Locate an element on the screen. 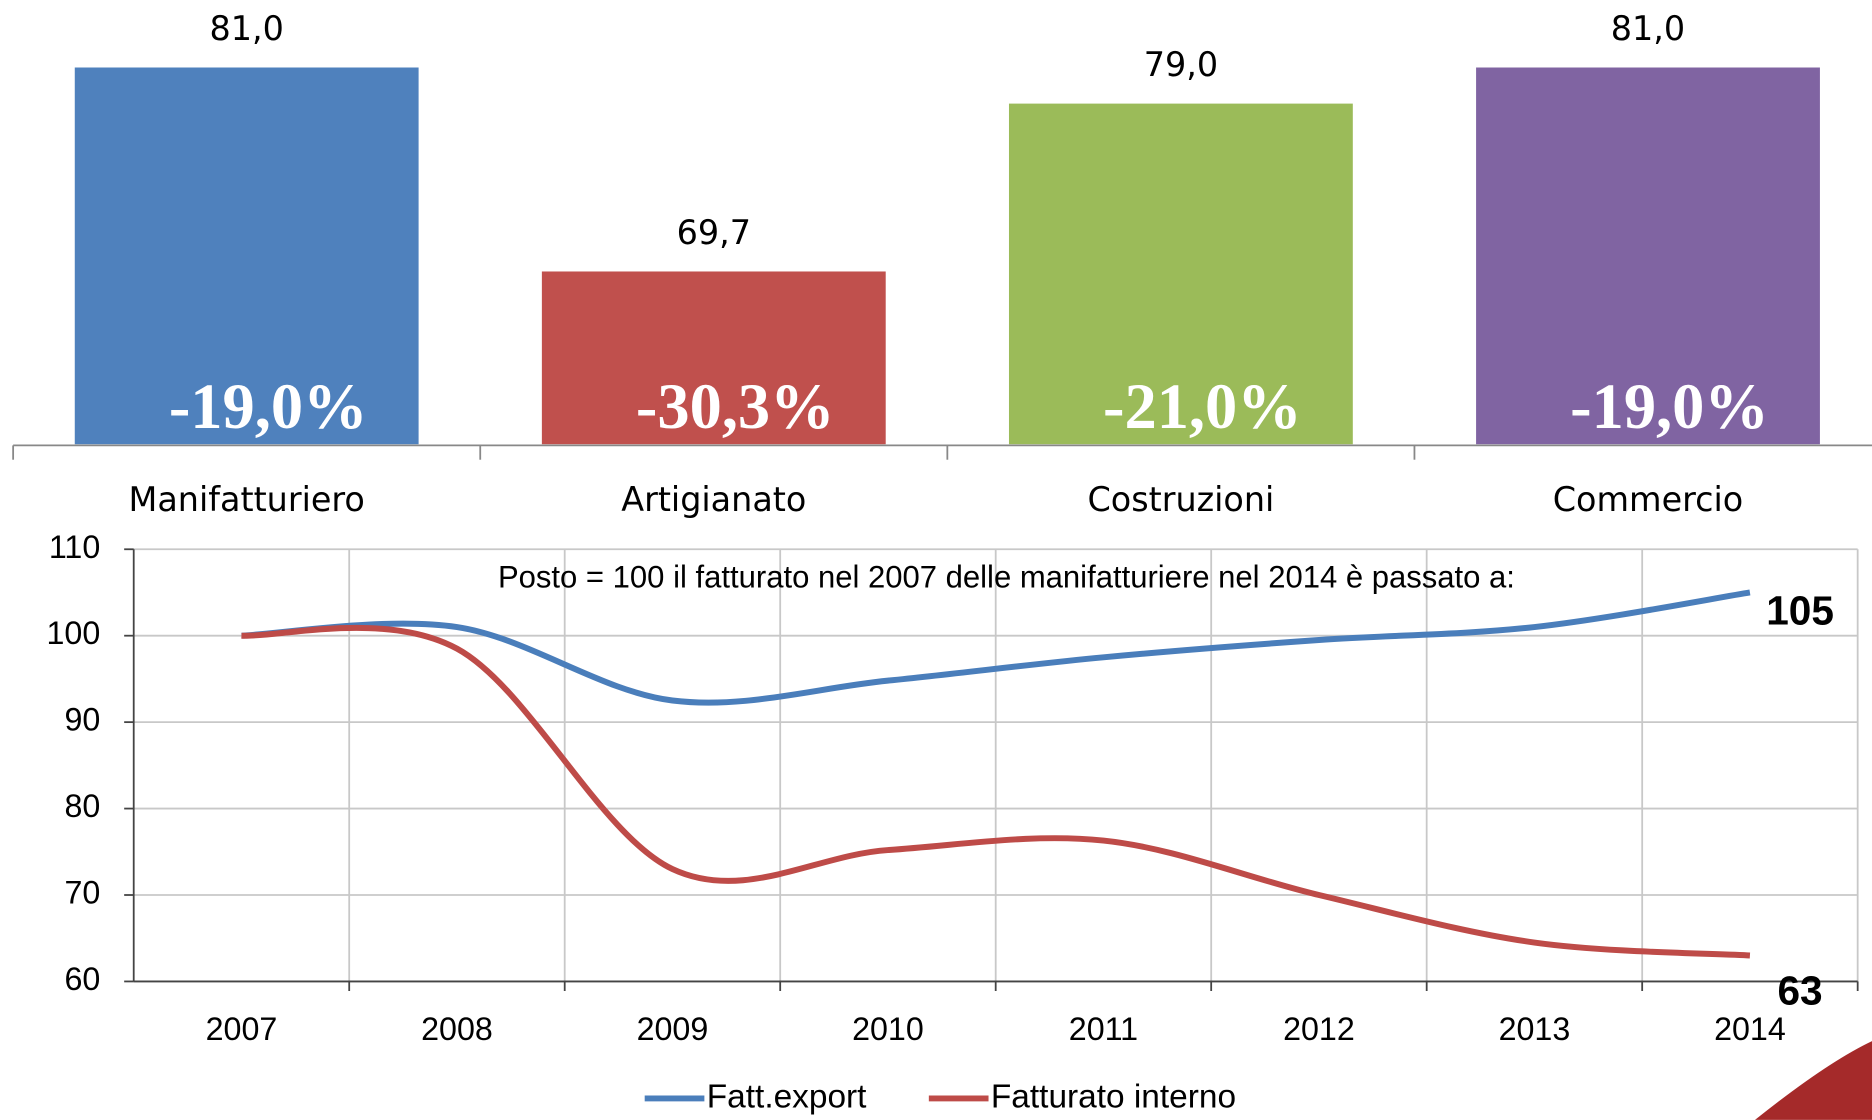  x-tick-label: Manifatturiero is located at coordinates (247, 499).